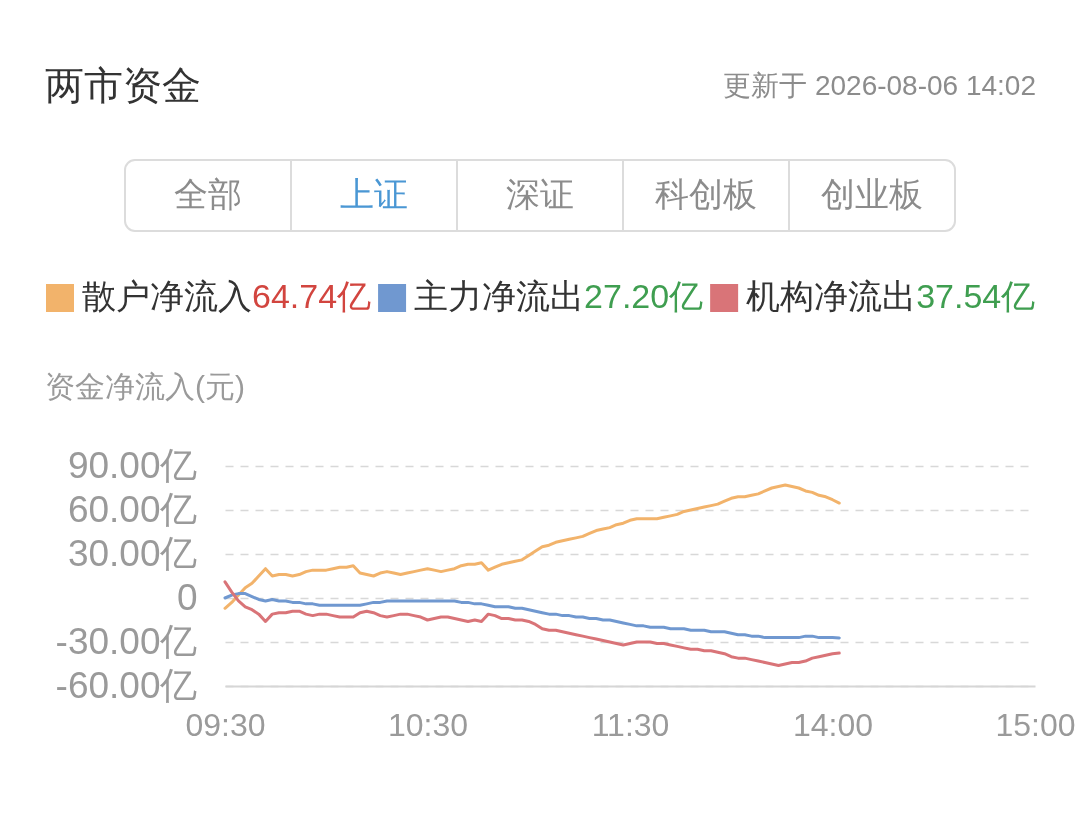  What do you see at coordinates (187, 597) in the screenshot?
I see `y-tick-label: 0` at bounding box center [187, 597].